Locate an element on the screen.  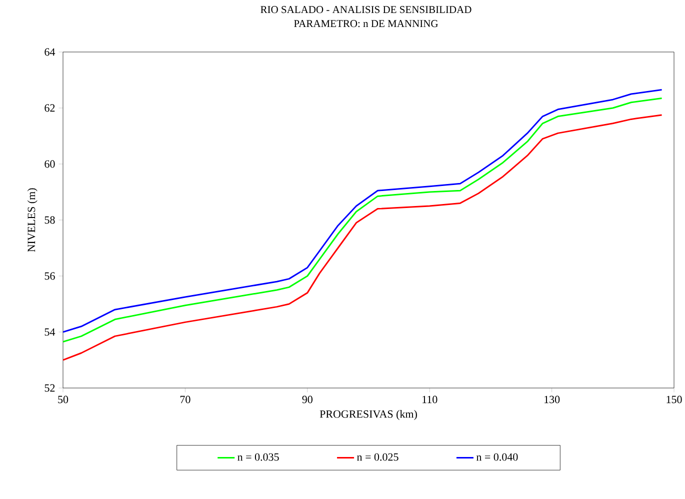
y-tick-label: 64 is located at coordinates (50, 52).